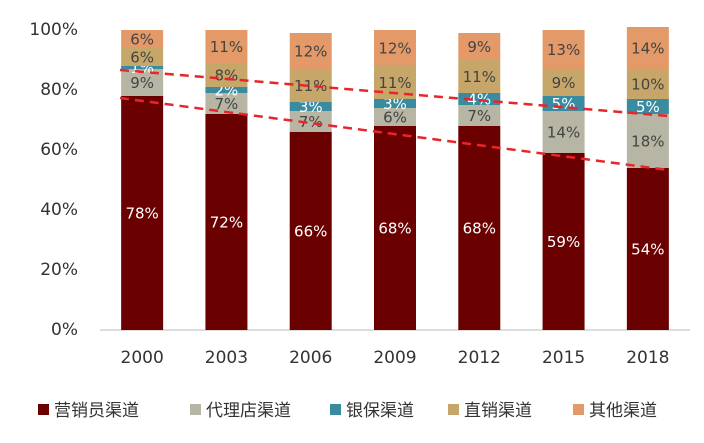 This screenshot has height=443, width=704. I want to click on value-label: 13%, so click(563, 50).